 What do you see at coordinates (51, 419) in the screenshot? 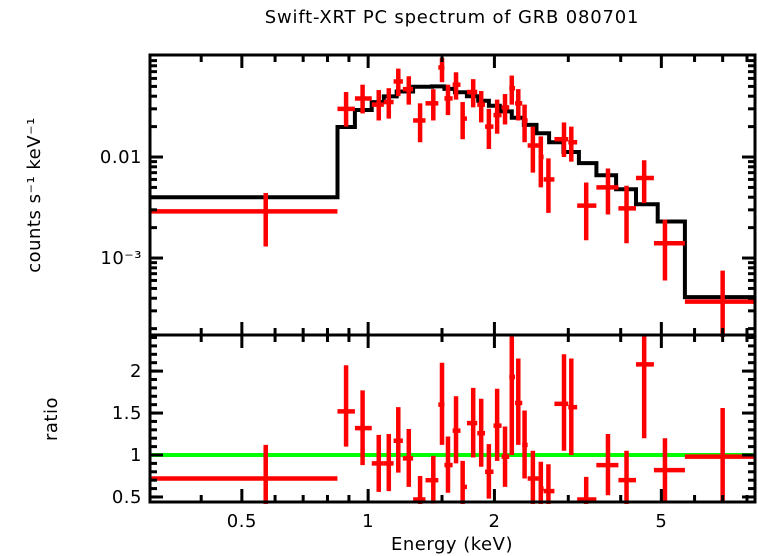
I see `y-axis-label-ratio: ratio` at bounding box center [51, 419].